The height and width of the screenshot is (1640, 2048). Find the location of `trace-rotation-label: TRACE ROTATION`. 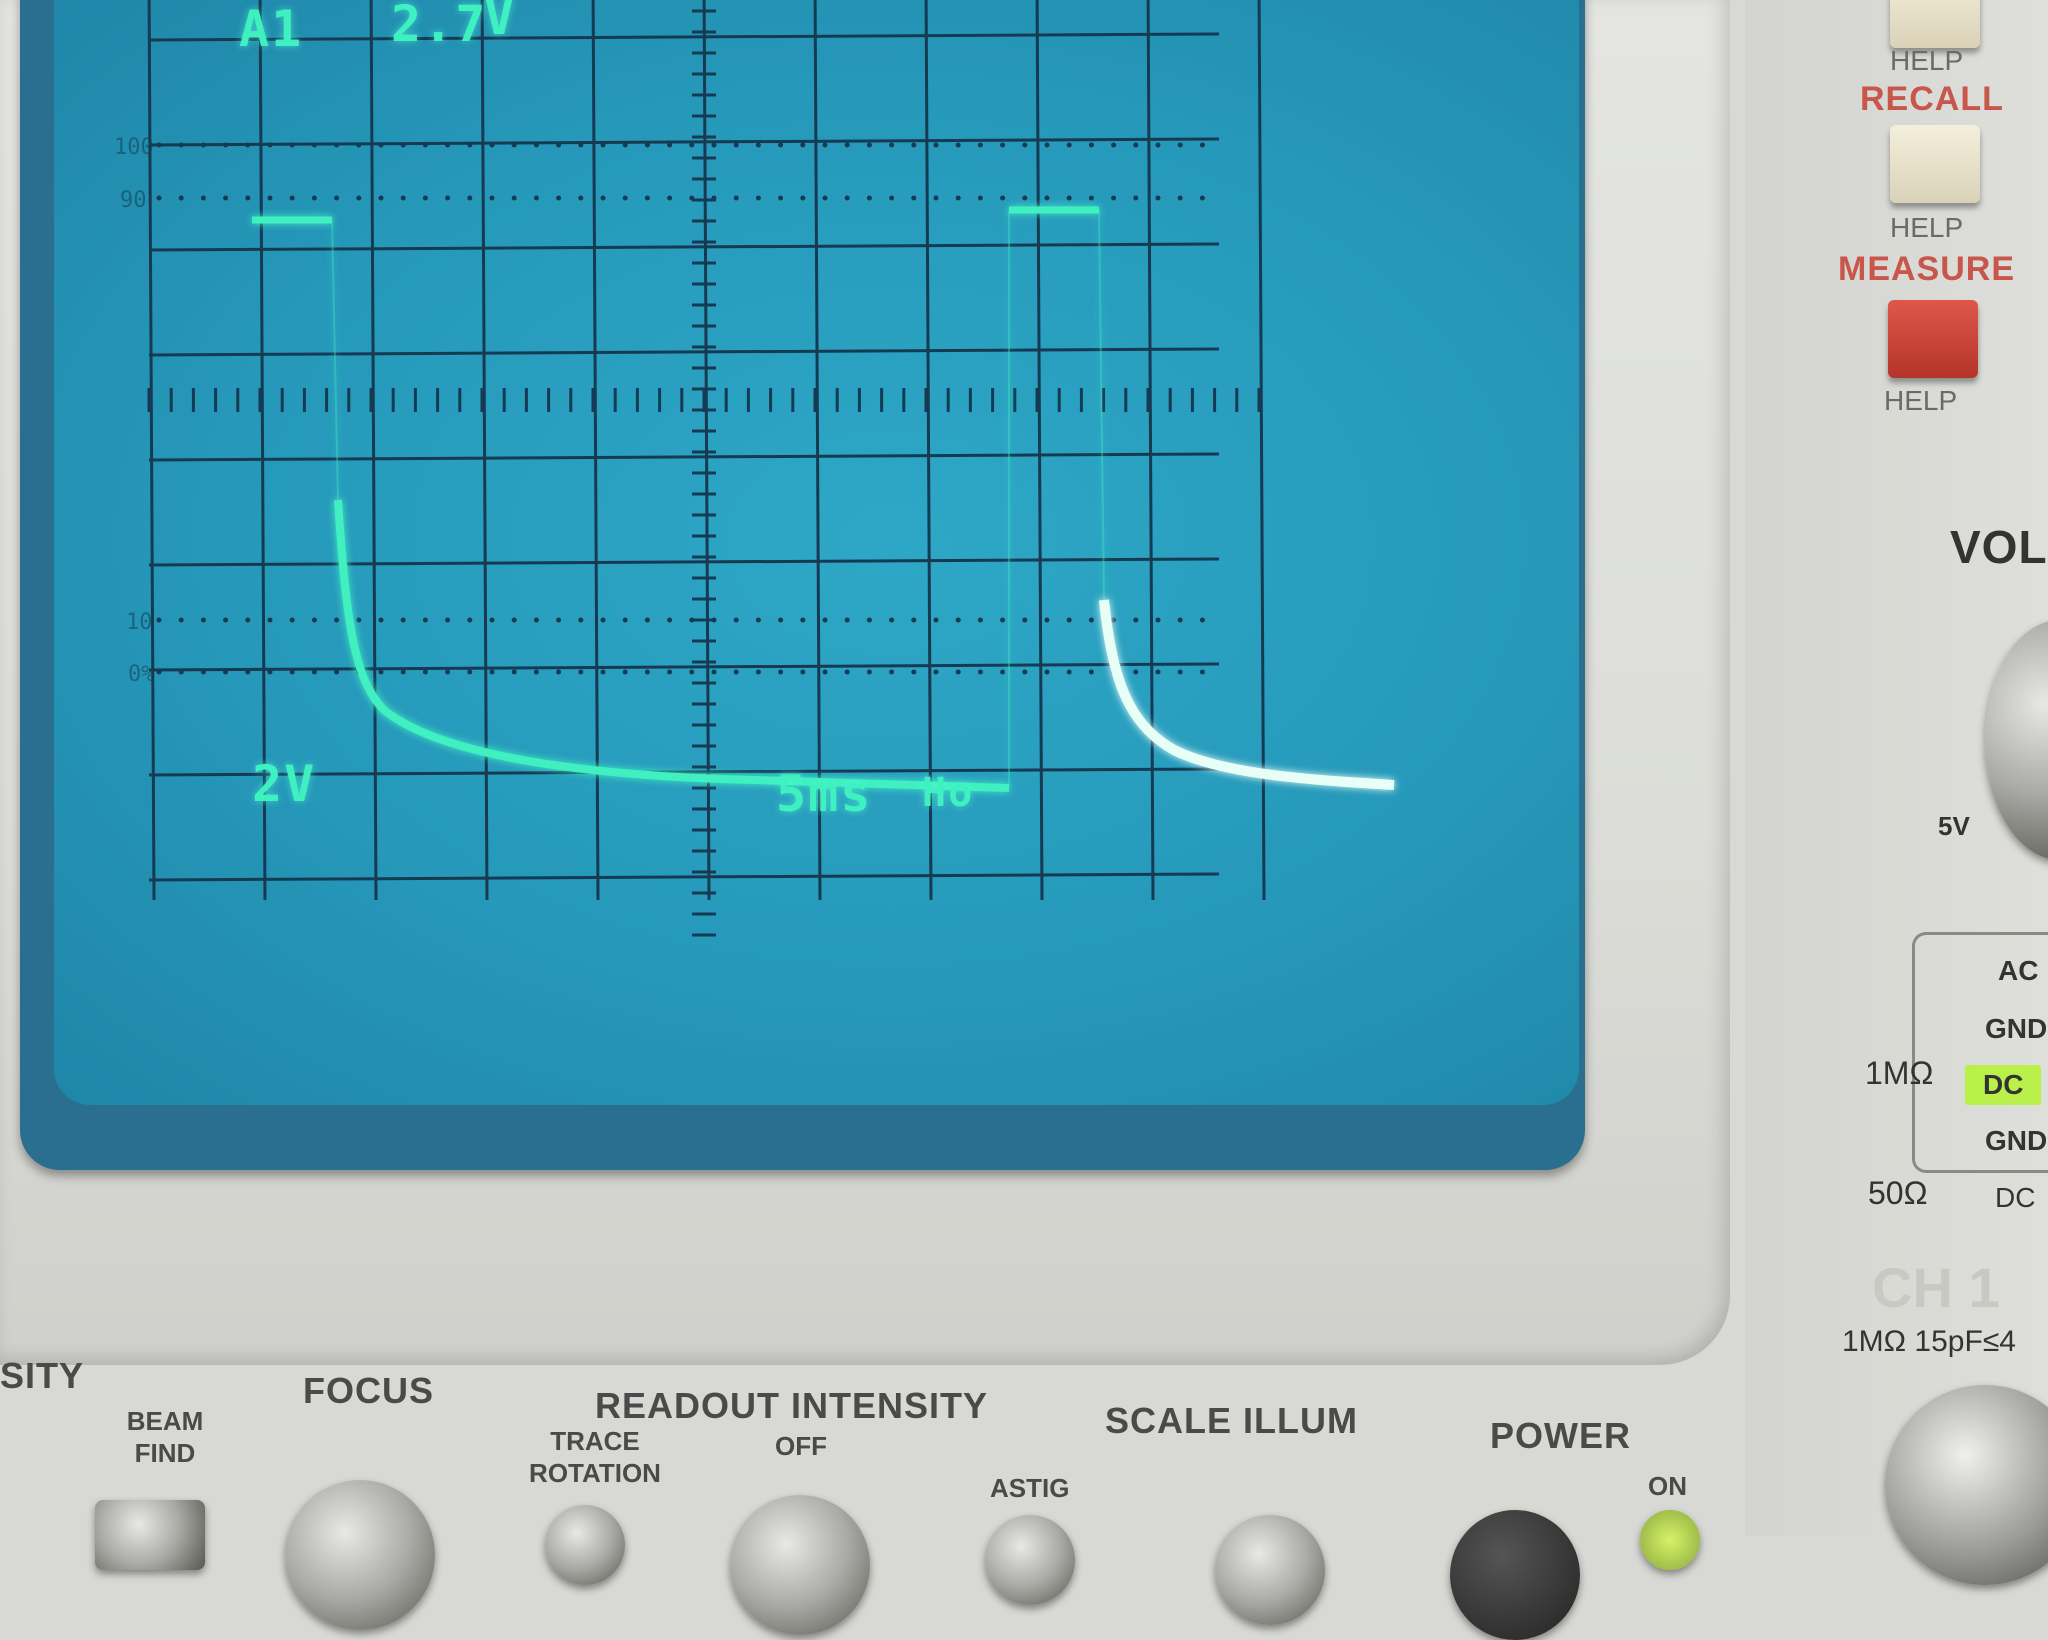

trace-rotation-label: TRACE ROTATION is located at coordinates (595, 1457).